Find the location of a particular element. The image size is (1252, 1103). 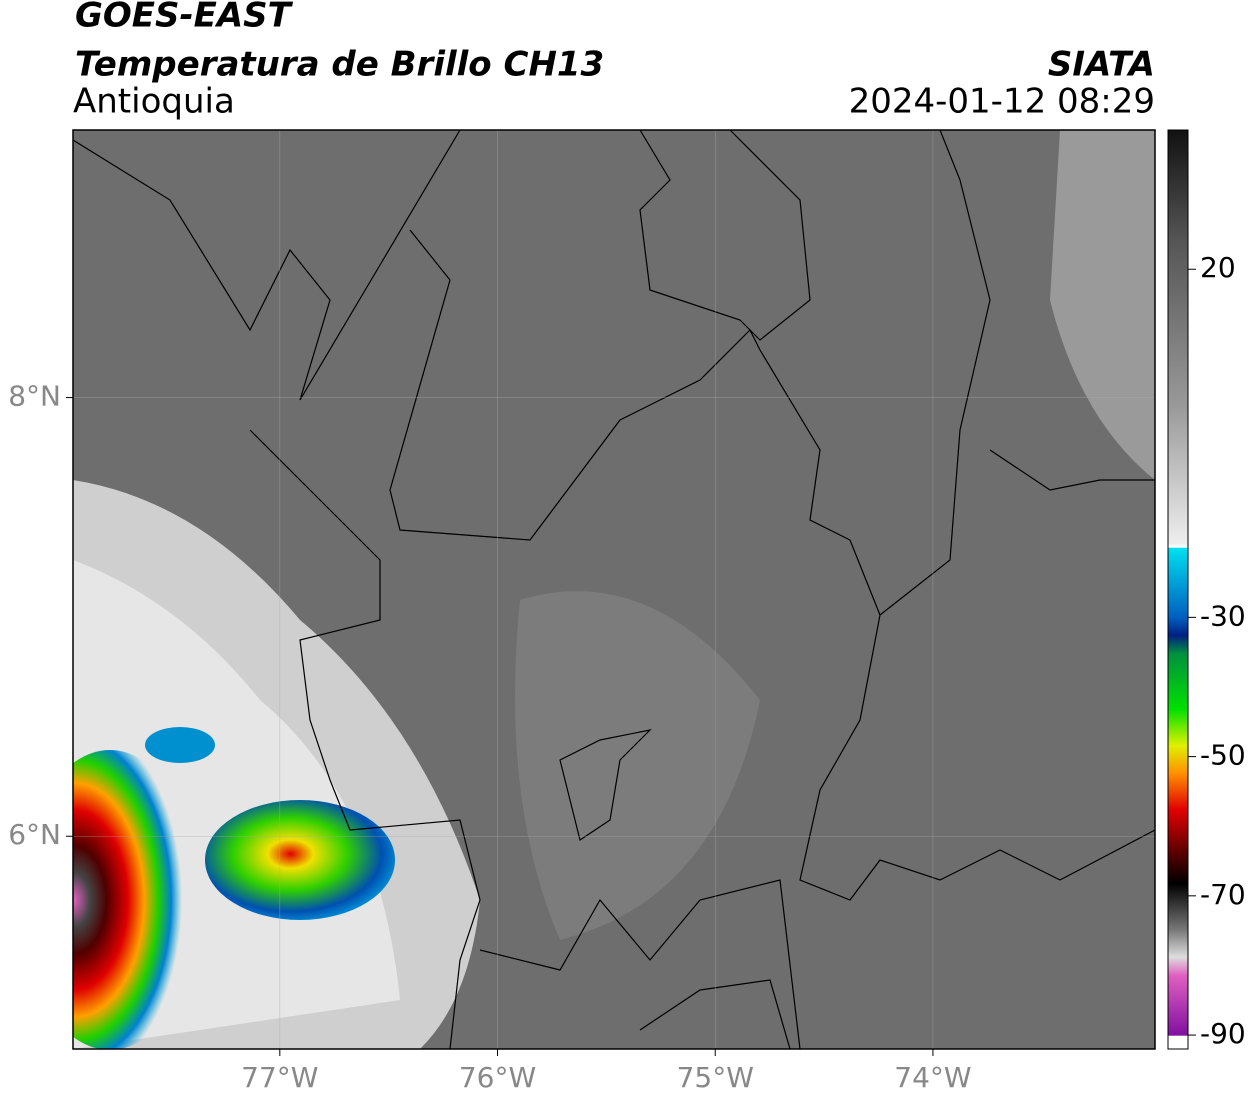

subtitle: Temperatura de Brillo CH13 is located at coordinates (339, 65).